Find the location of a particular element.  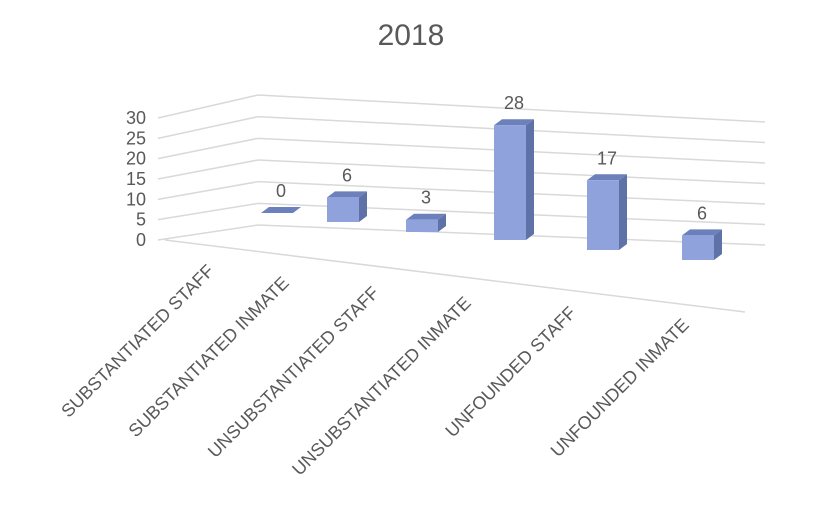

x-tick-label: UNSUBSTANTIATED STAFF is located at coordinates (293, 372).